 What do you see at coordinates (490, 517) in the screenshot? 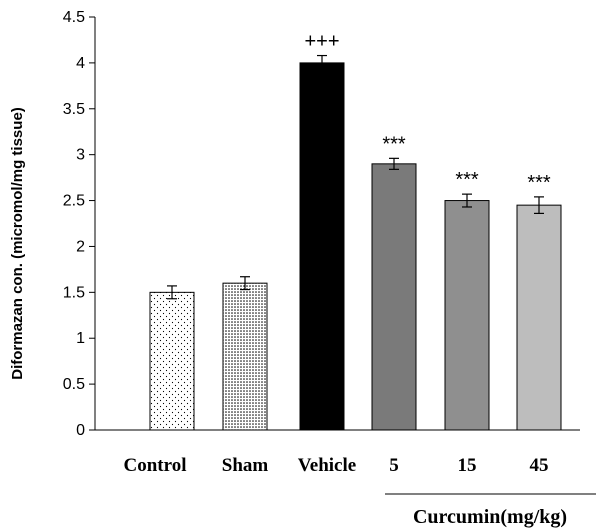
I see `group-label: Curcumin(mg/kg)` at bounding box center [490, 517].